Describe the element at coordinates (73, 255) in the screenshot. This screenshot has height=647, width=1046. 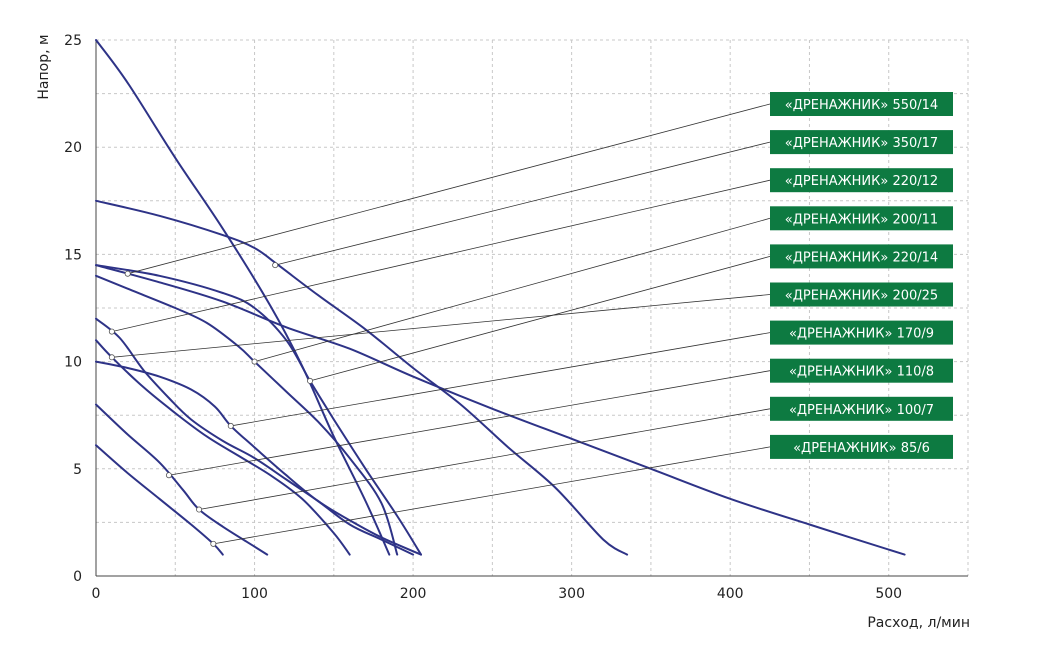
I see `y-tick-label: 15` at that location.